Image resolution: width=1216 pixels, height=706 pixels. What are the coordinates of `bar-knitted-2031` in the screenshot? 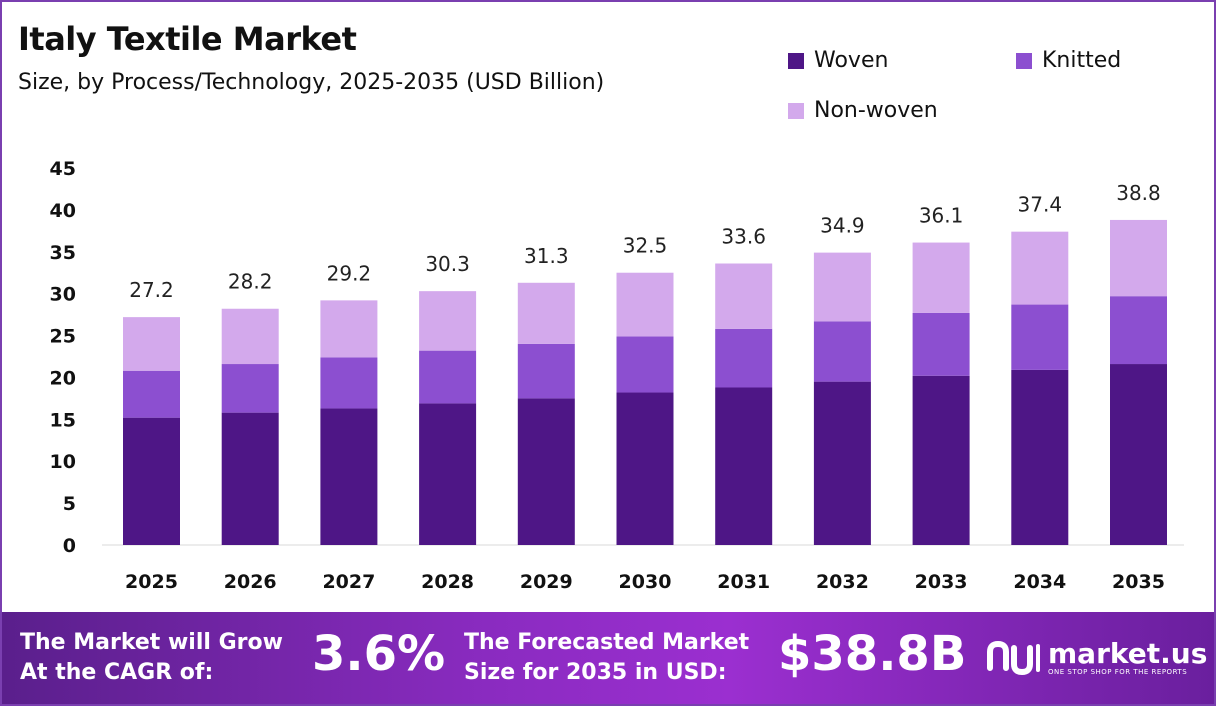 It's located at (744, 358).